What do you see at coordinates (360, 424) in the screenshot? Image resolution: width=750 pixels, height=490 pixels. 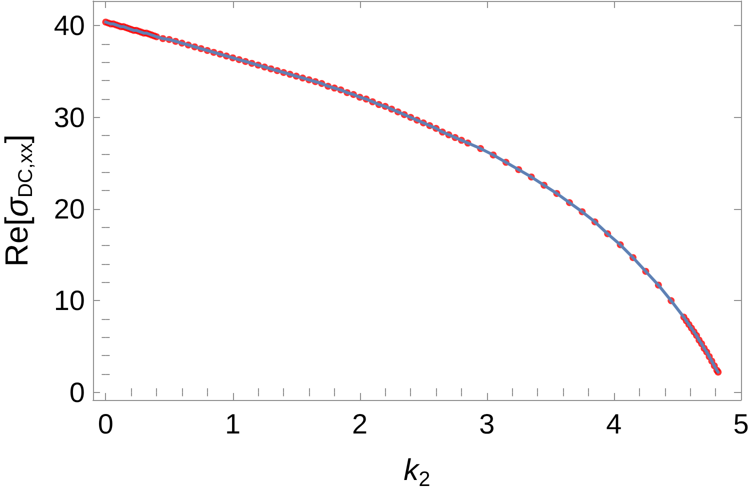 I see `x-tick-label: 2` at bounding box center [360, 424].